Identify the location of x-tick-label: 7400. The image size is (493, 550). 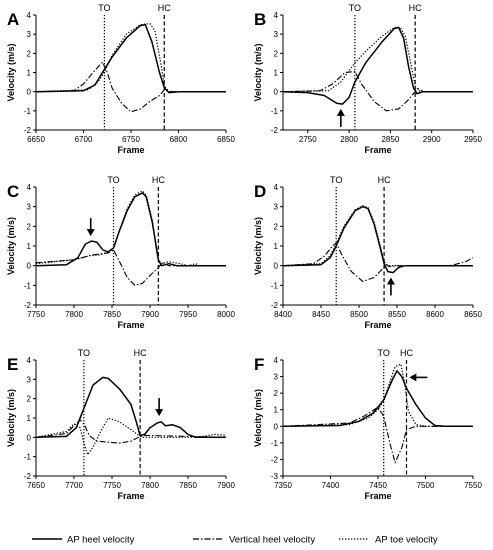
(331, 485).